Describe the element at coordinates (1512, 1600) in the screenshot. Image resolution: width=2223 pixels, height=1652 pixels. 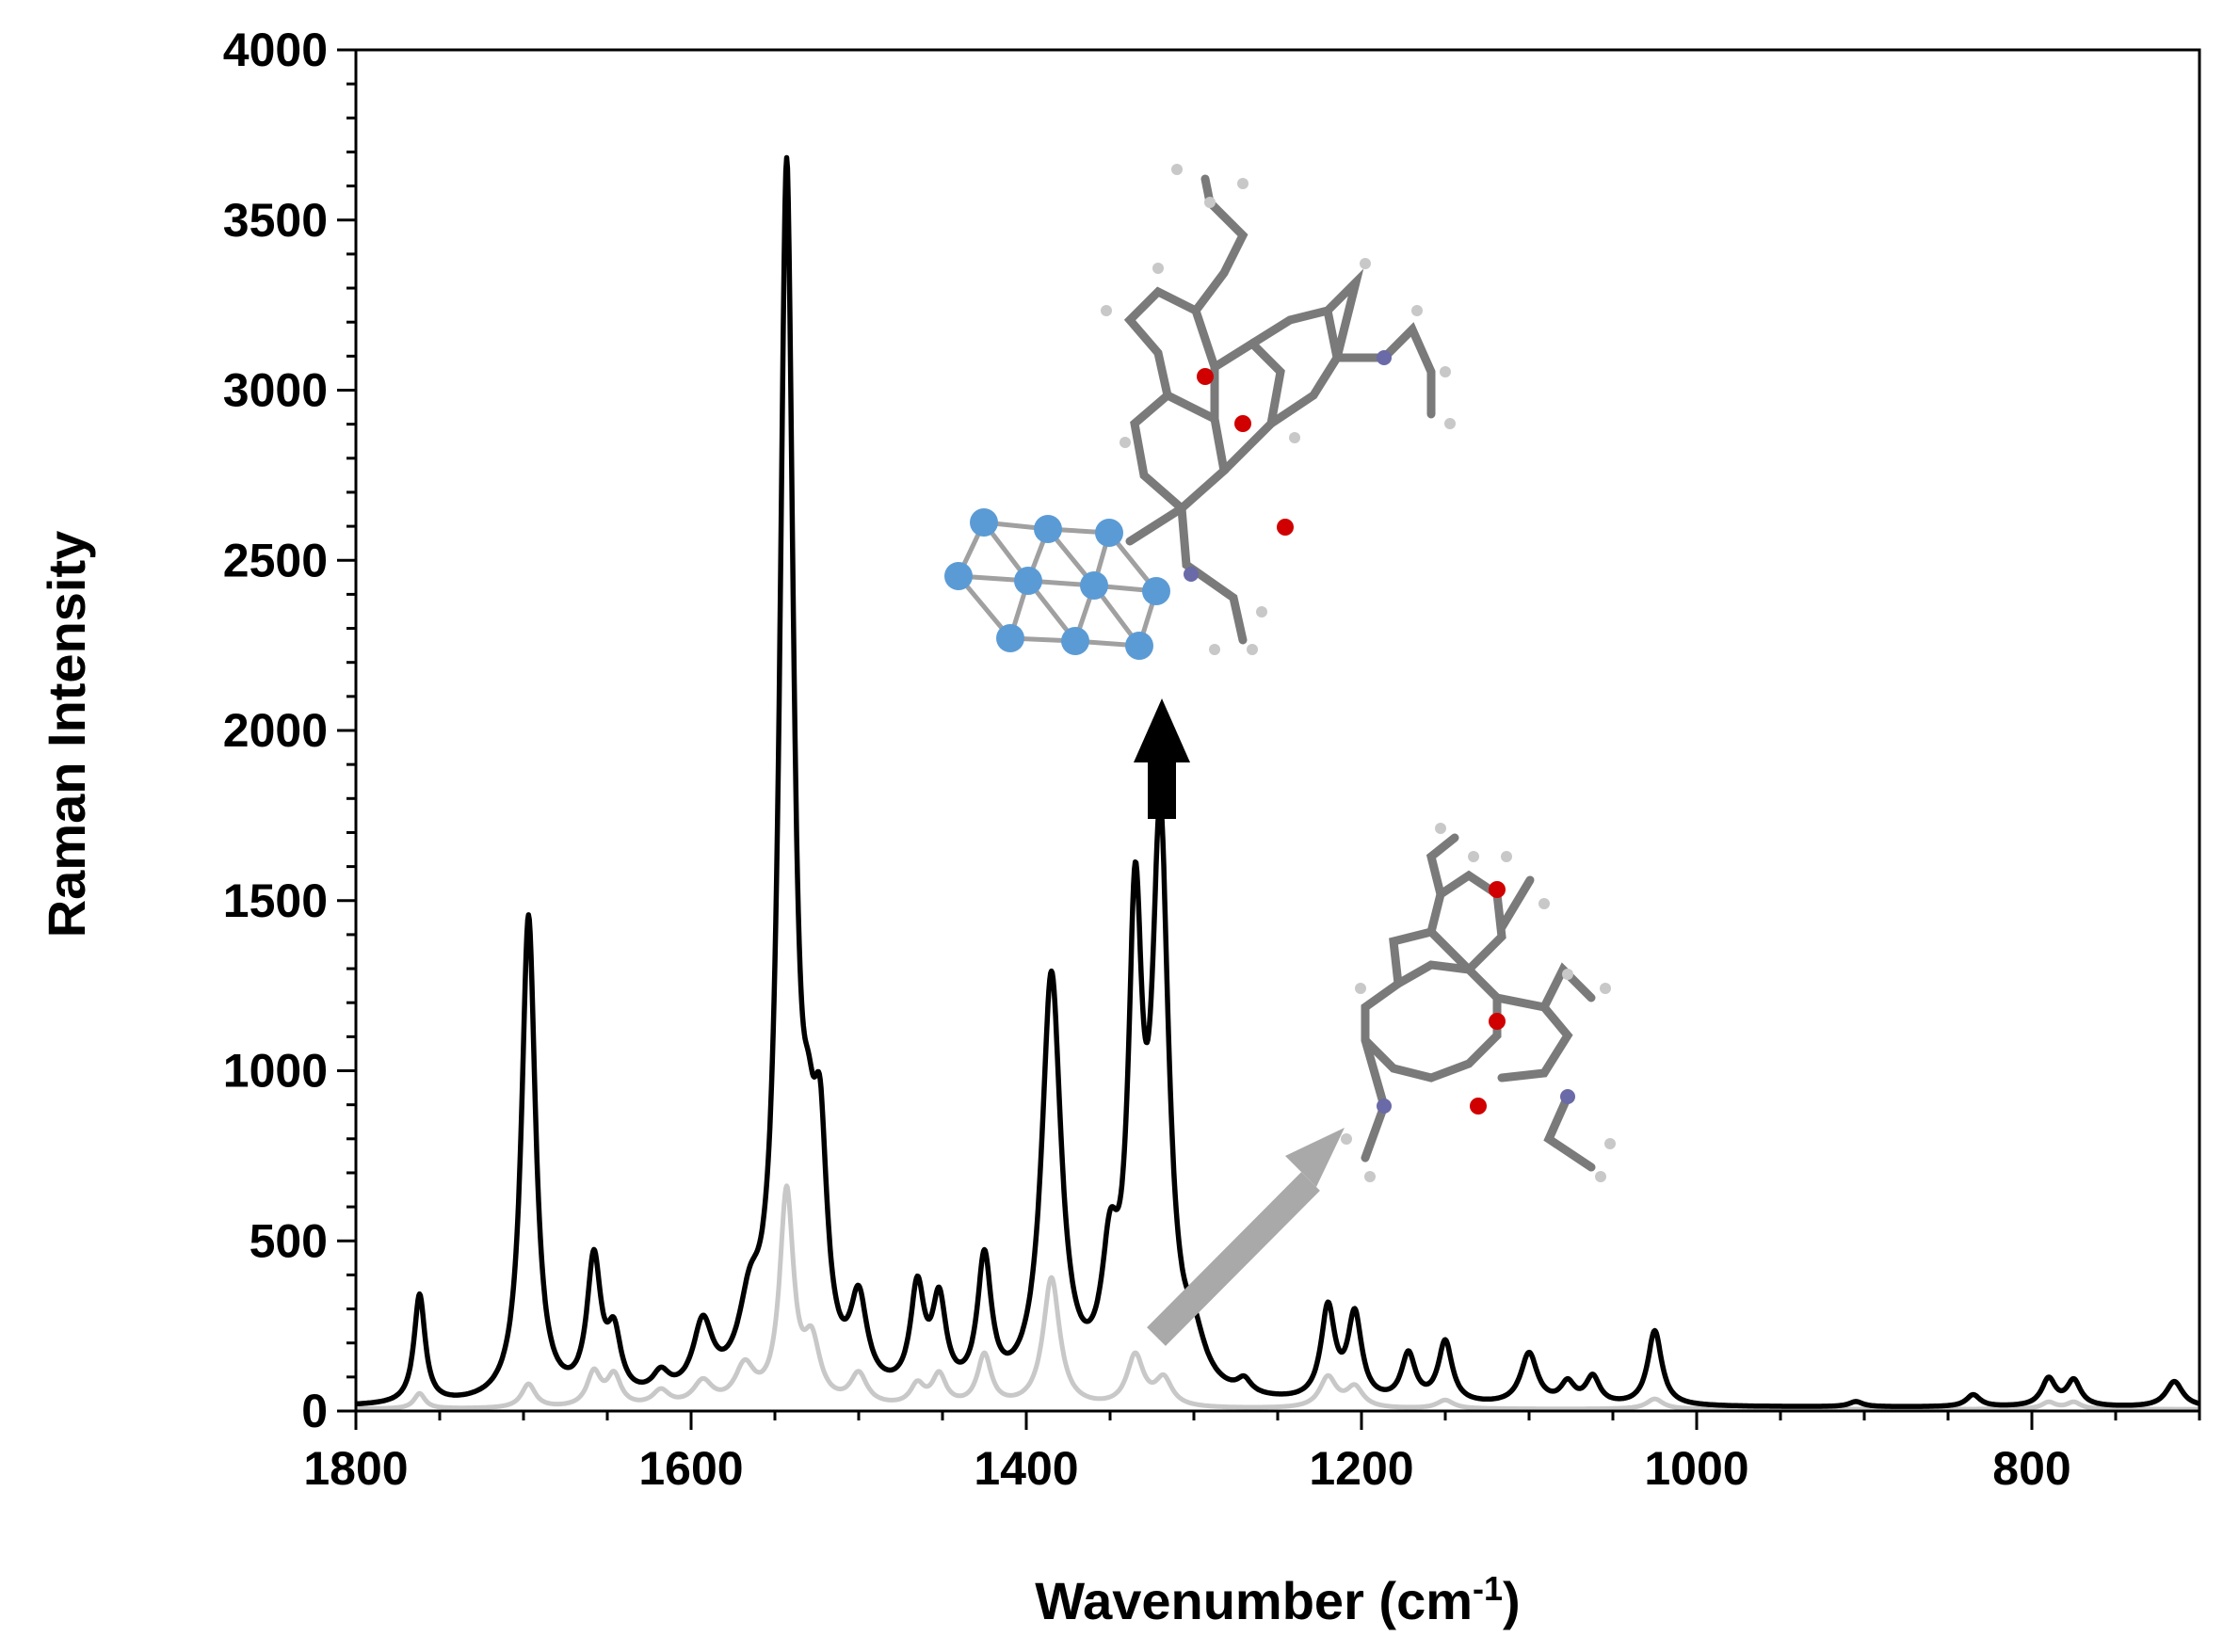
I see `x-axis-title-close: )` at that location.